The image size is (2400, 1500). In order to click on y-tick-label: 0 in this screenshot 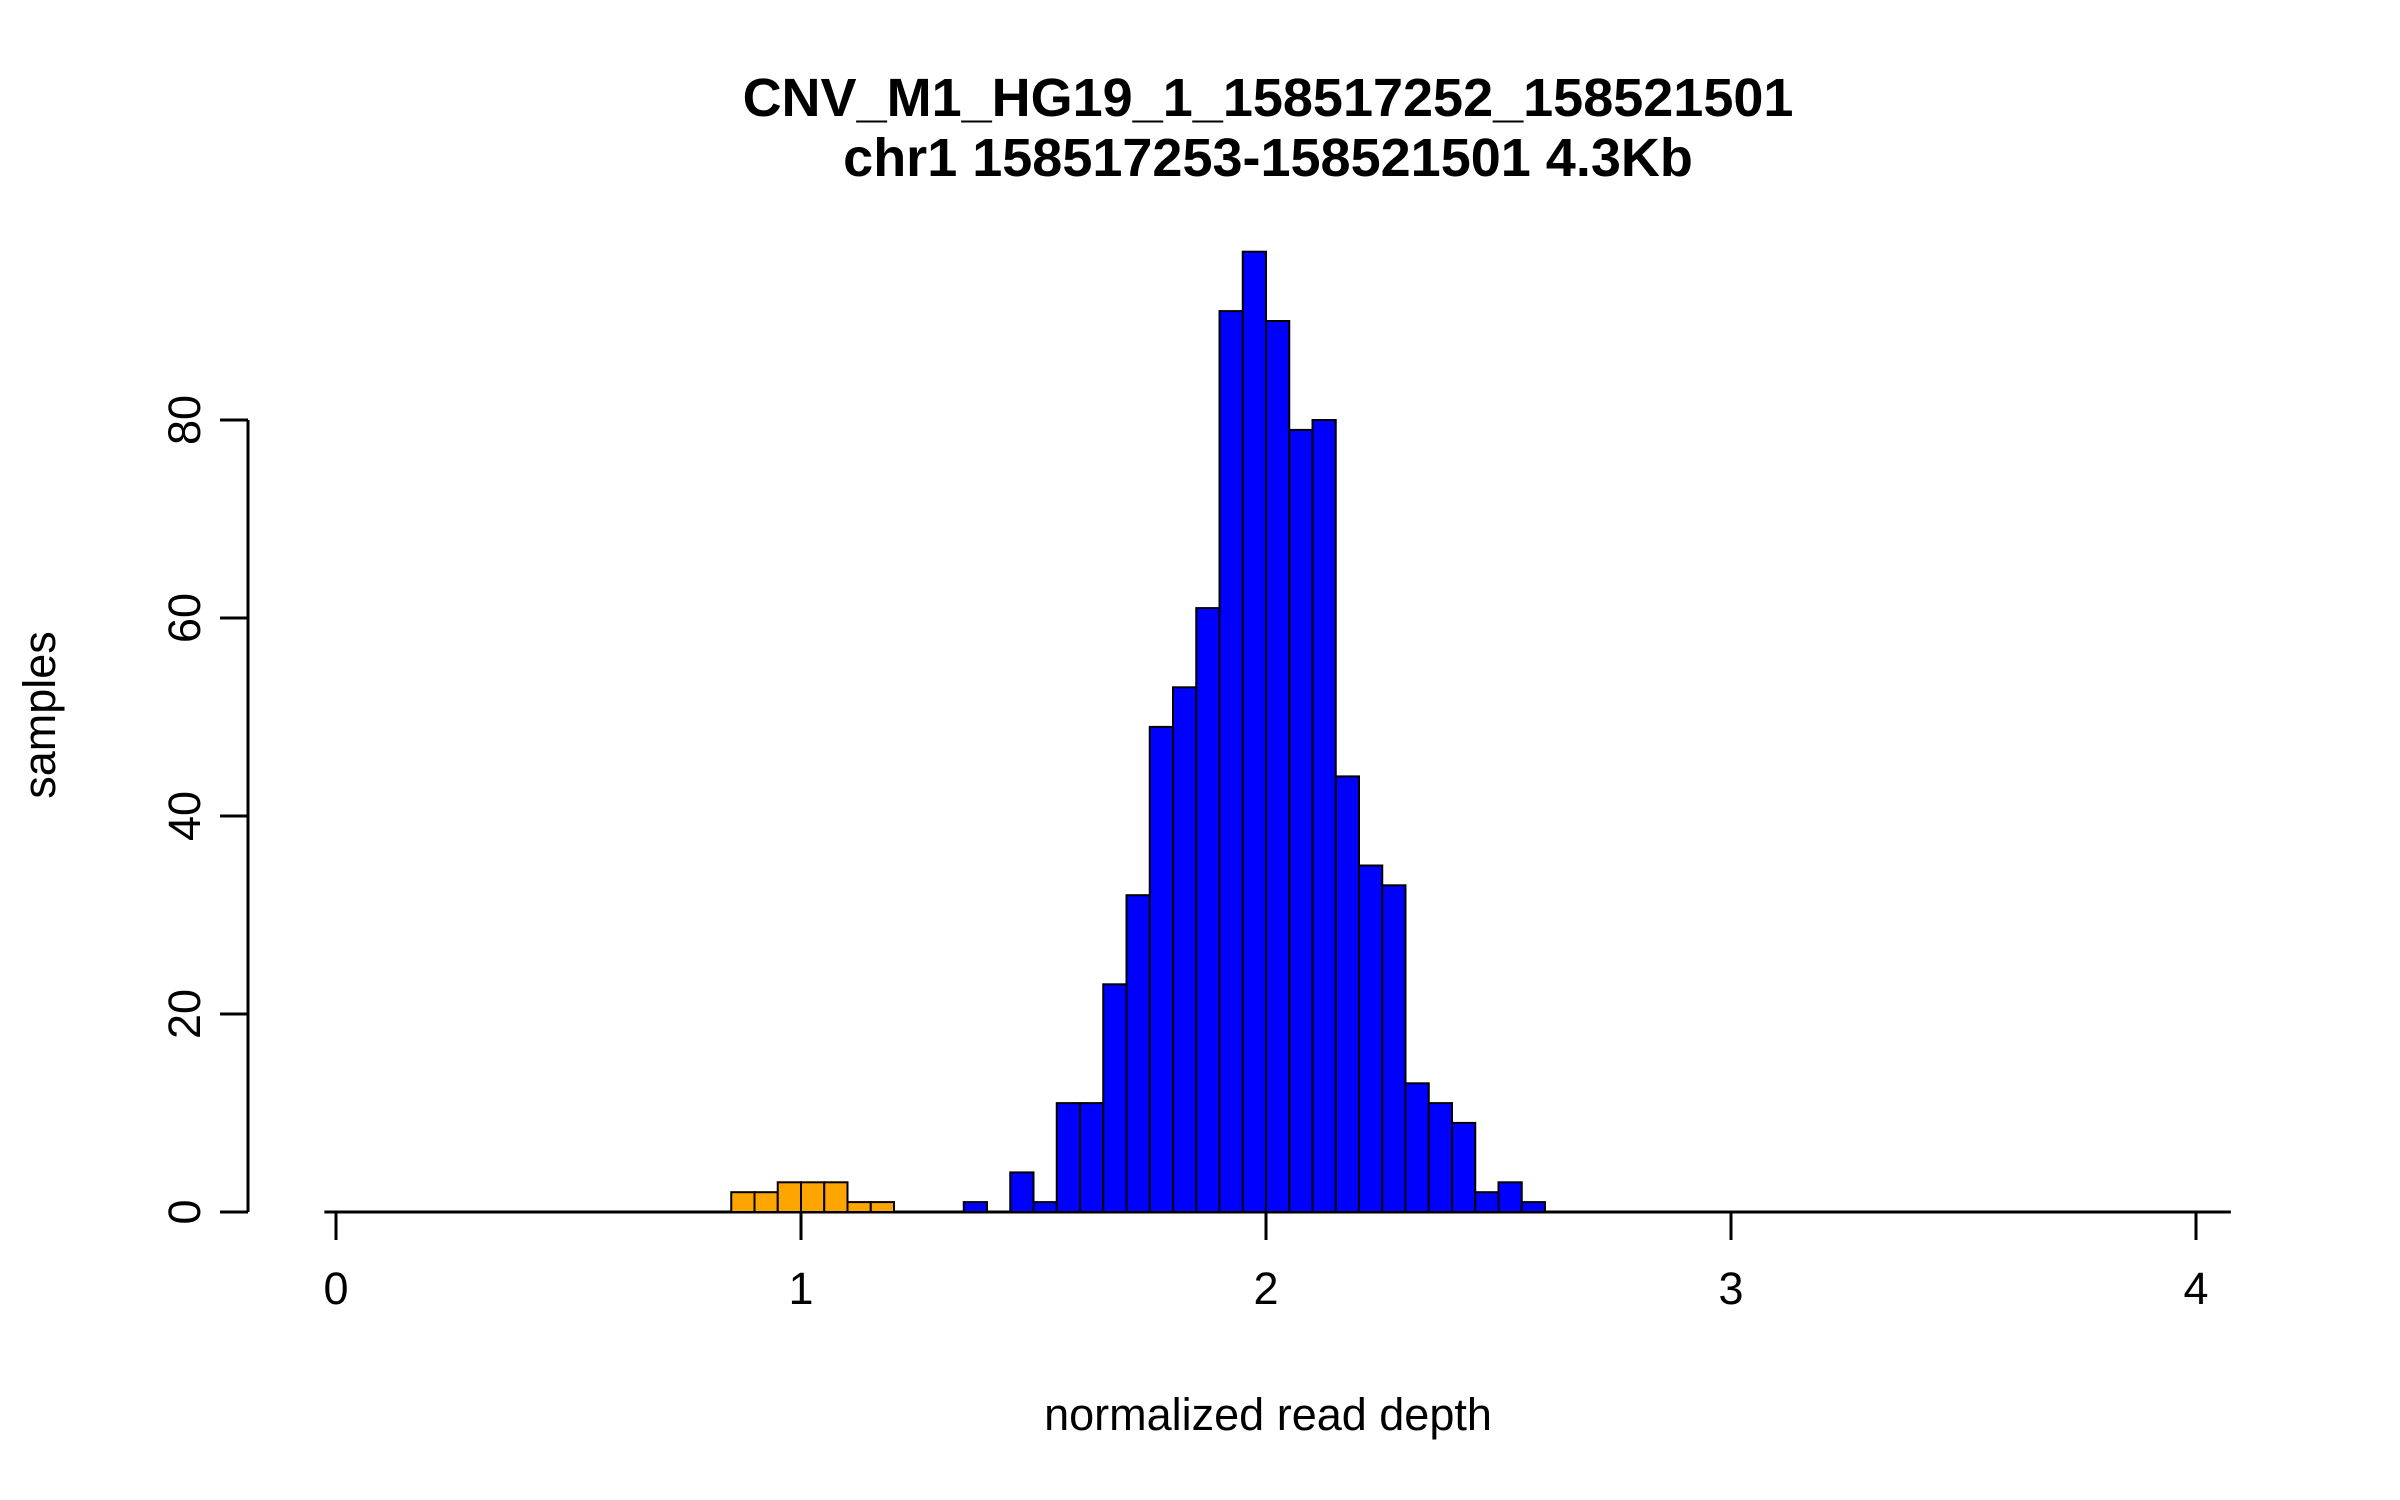, I will do `click(184, 1211)`.